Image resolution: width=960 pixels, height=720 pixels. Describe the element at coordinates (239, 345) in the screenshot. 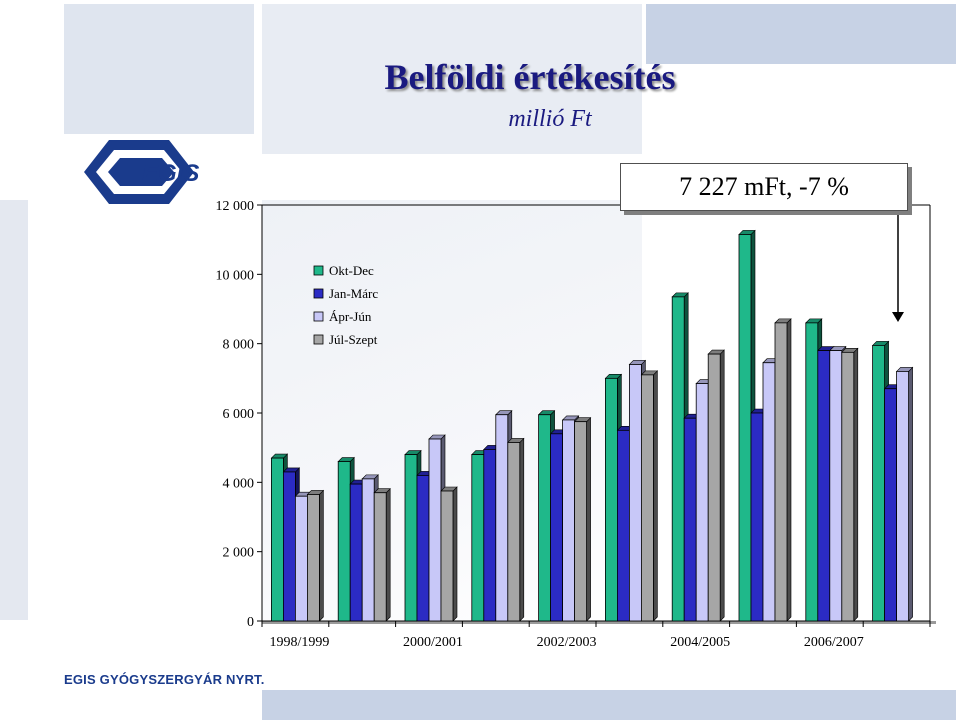

I see `y-tick-label: 8 000` at that location.